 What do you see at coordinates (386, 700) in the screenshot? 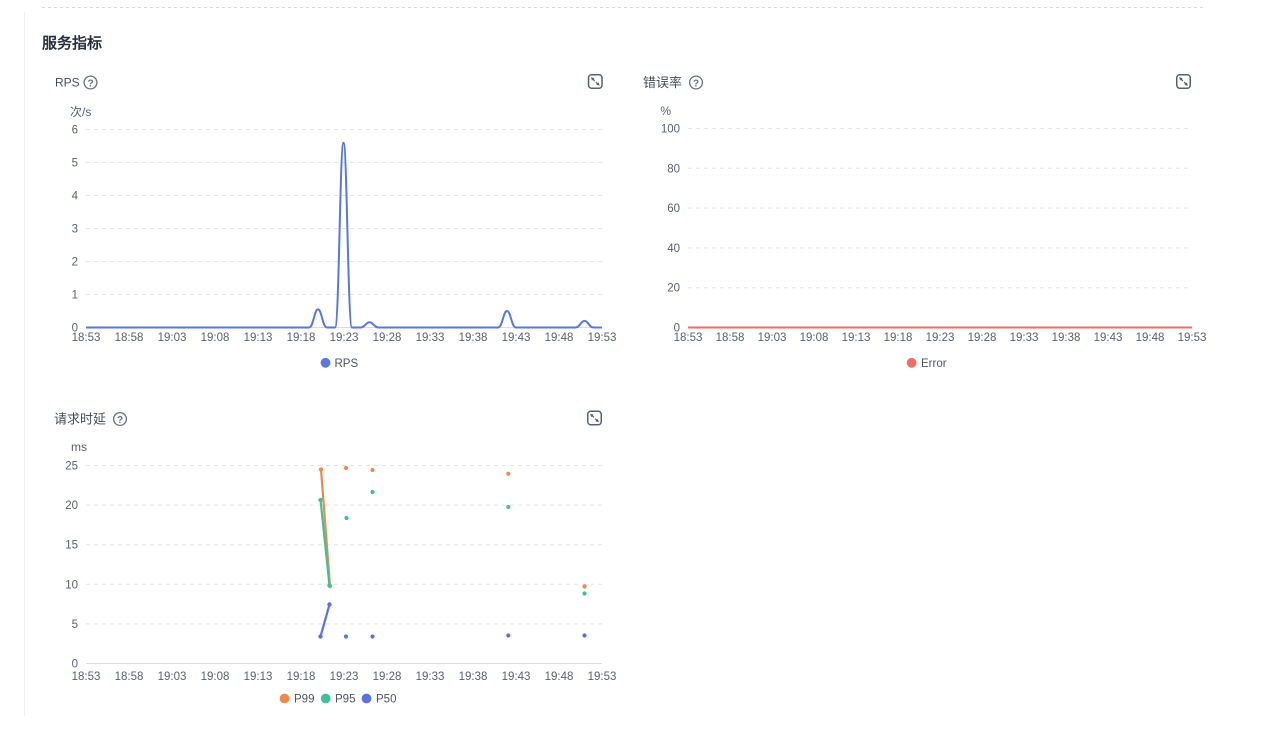
I see `svg-text: P50` at bounding box center [386, 700].